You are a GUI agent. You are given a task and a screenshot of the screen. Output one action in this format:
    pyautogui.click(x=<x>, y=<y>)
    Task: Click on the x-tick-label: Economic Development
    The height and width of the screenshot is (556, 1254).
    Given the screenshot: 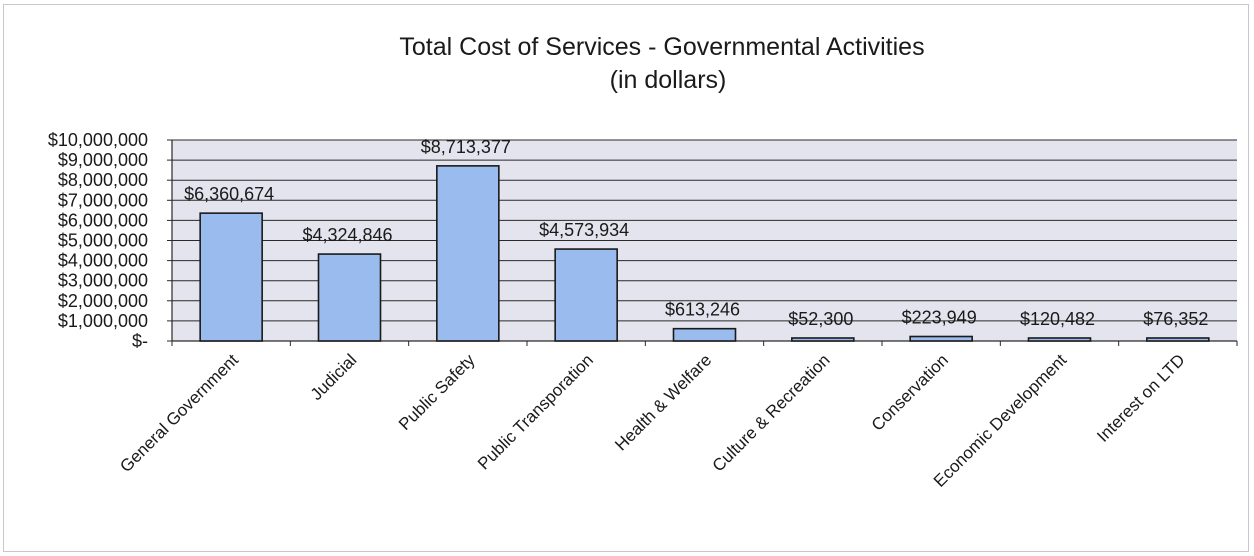 What is the action you would take?
    pyautogui.click(x=1000, y=420)
    